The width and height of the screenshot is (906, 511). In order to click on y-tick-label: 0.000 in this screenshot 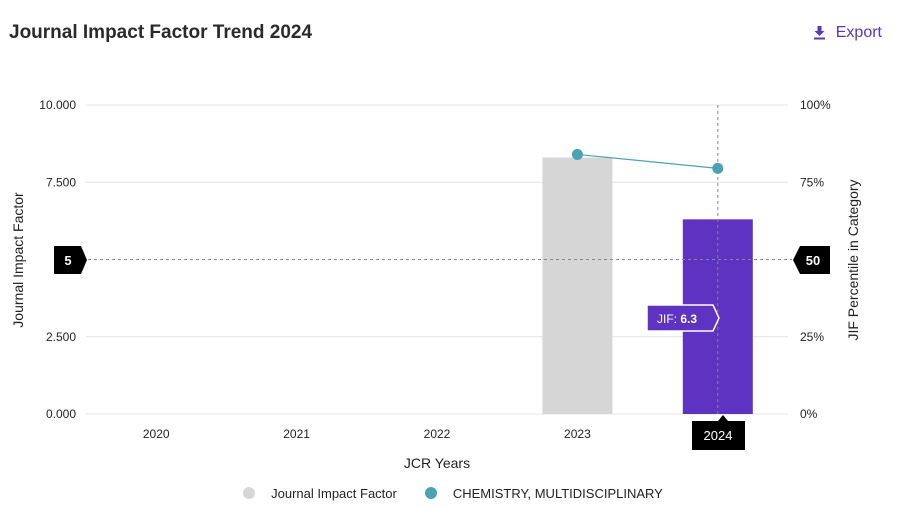, I will do `click(61, 414)`.